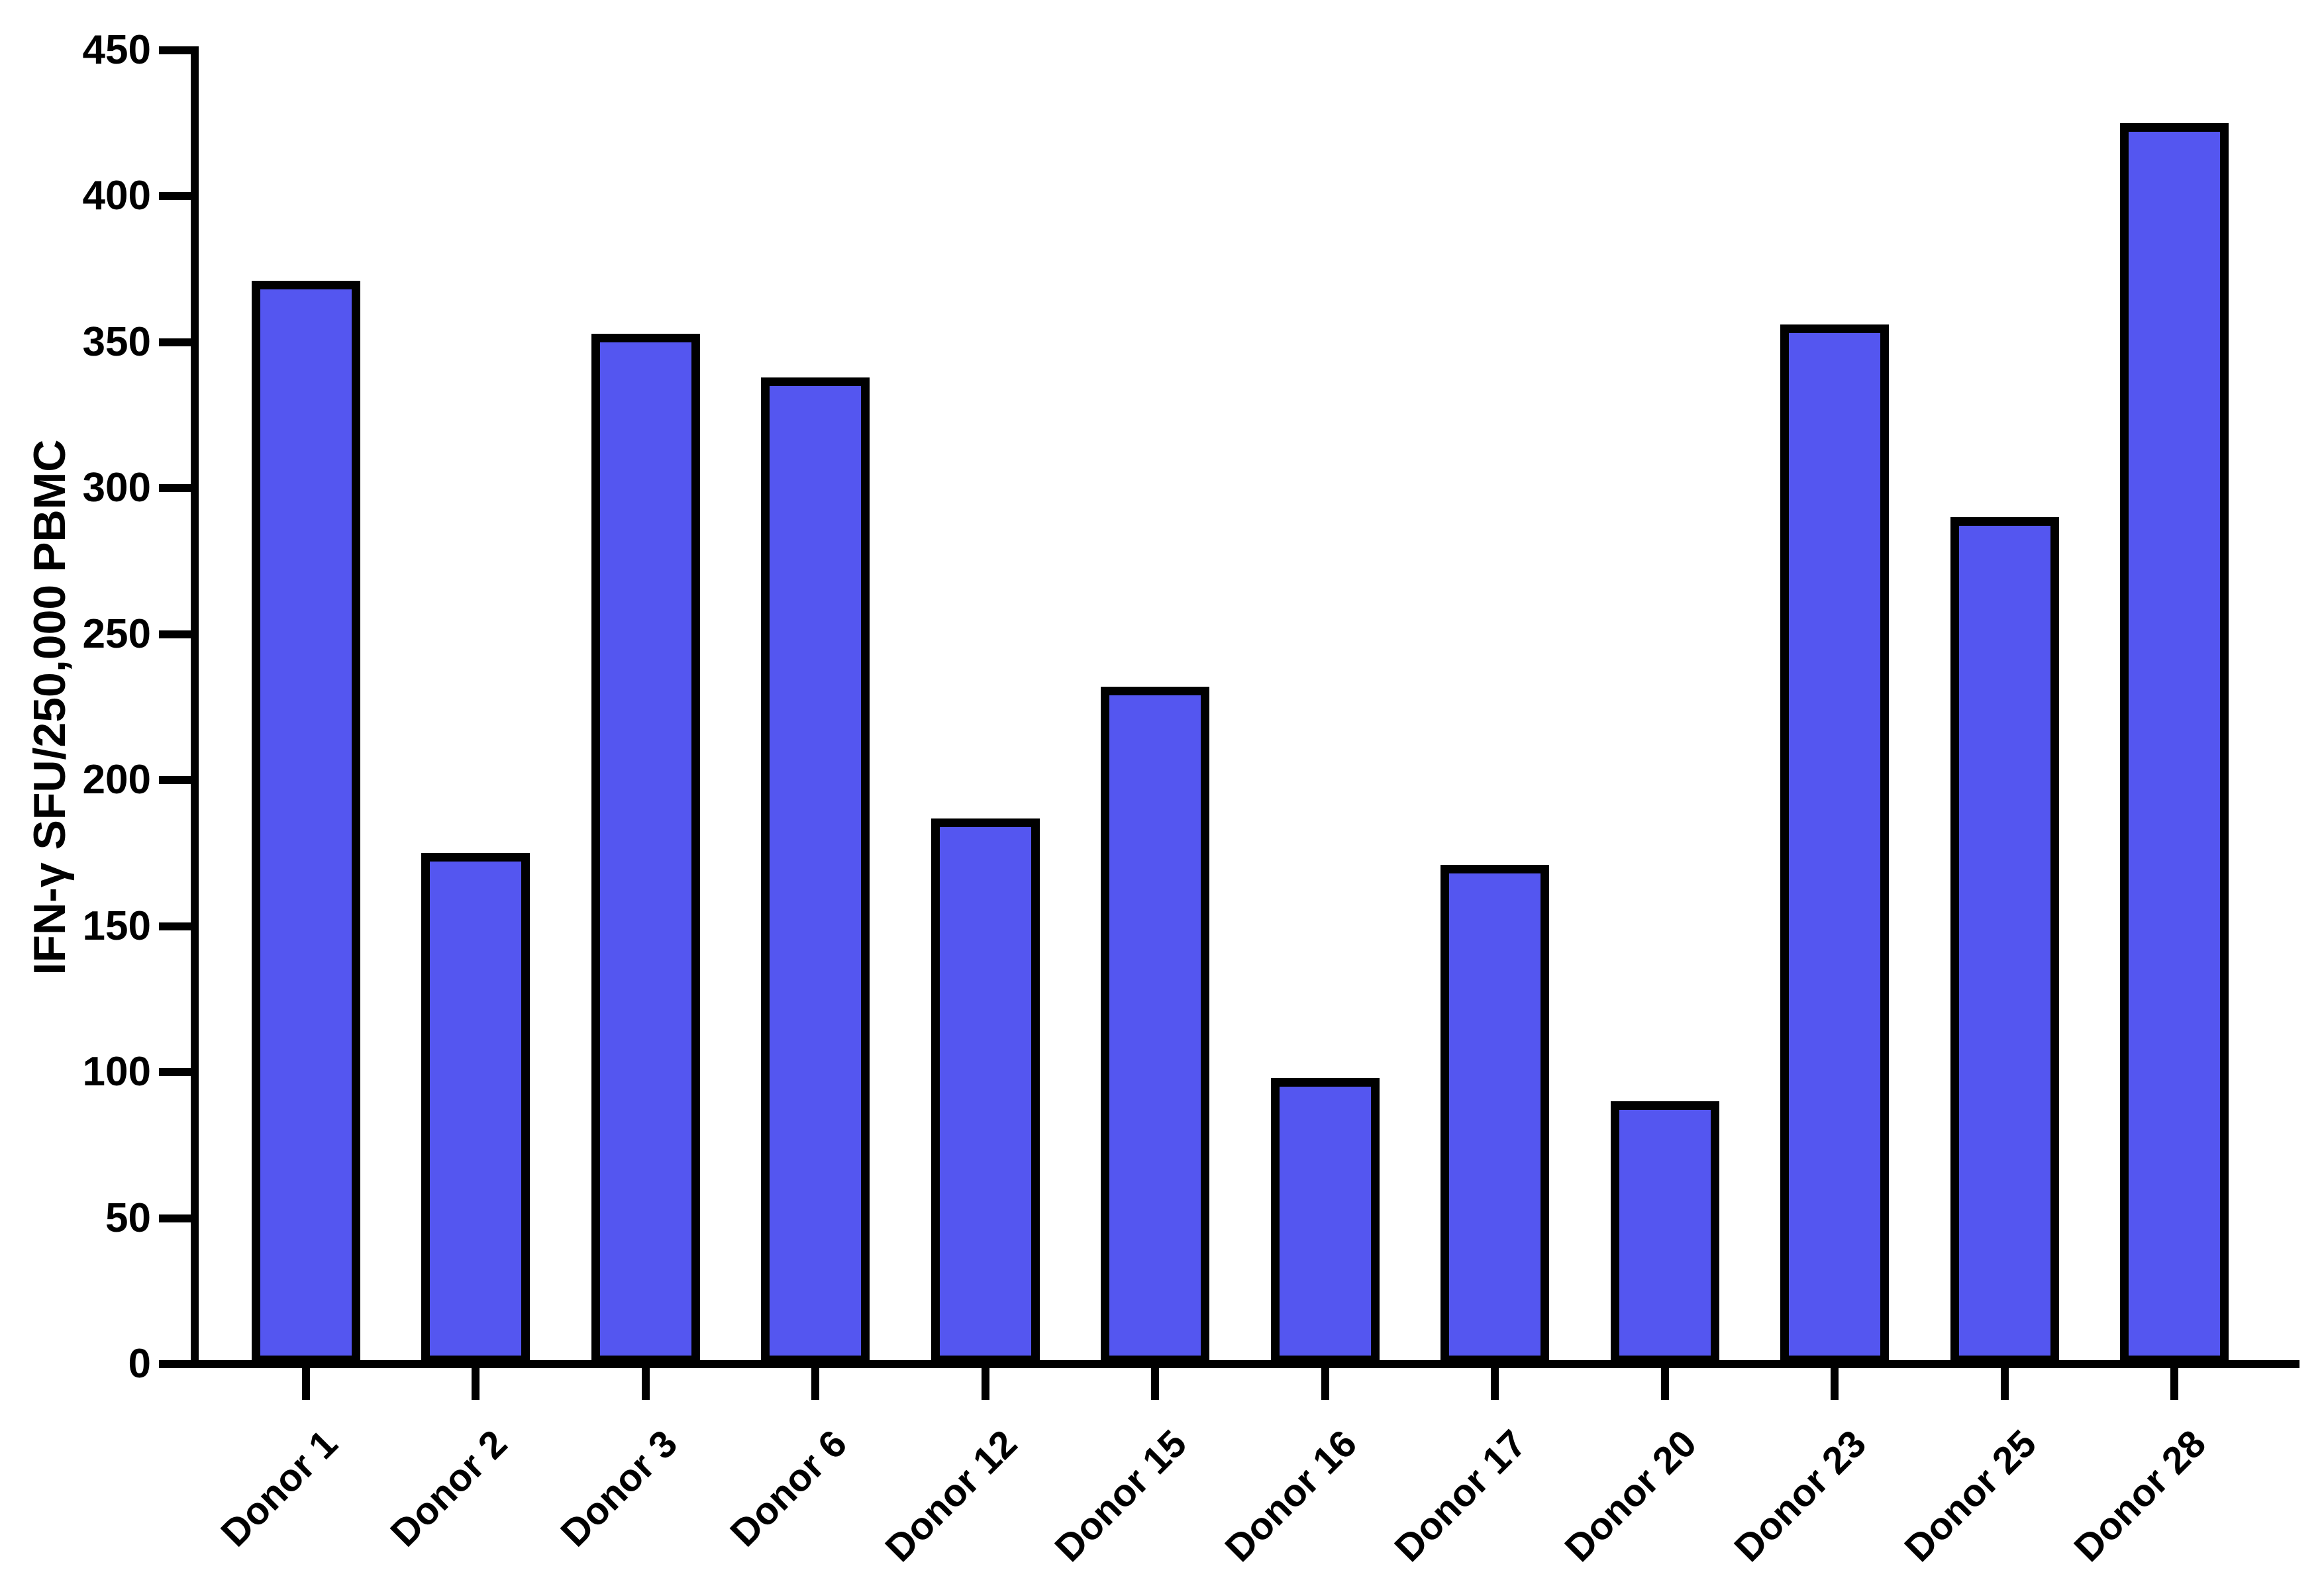  I want to click on y-tick-label-50: 50, so click(128, 1218).